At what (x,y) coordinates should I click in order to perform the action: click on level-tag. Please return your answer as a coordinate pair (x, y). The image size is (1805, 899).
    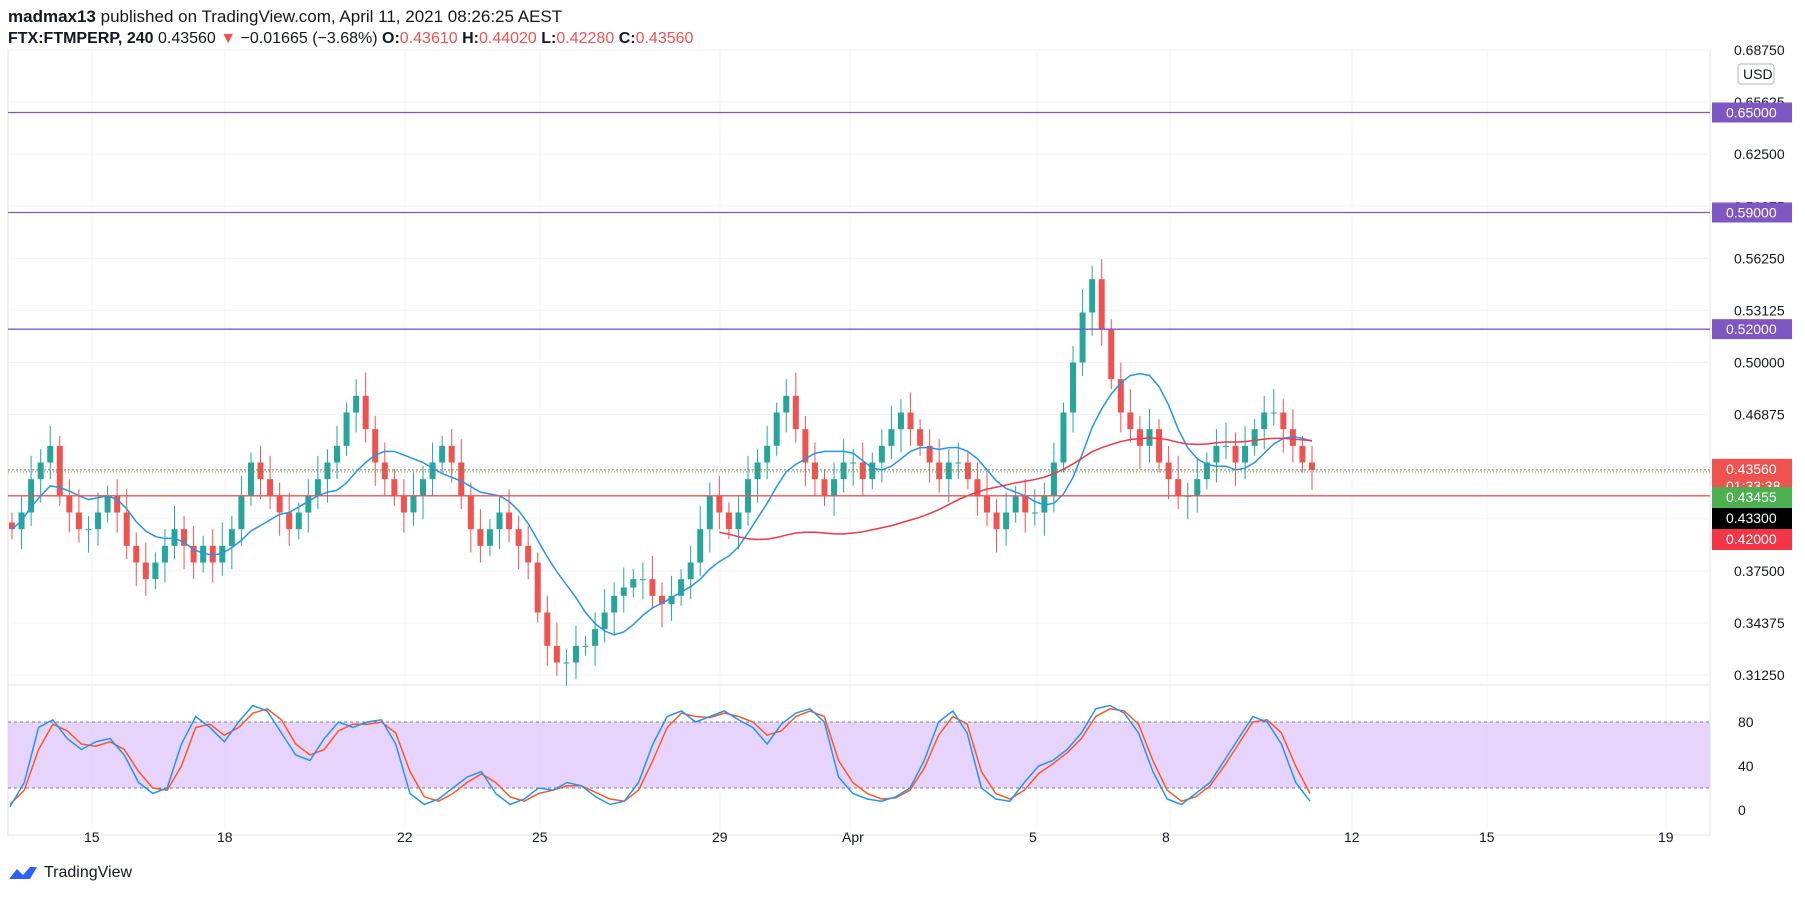
    Looking at the image, I should click on (1752, 329).